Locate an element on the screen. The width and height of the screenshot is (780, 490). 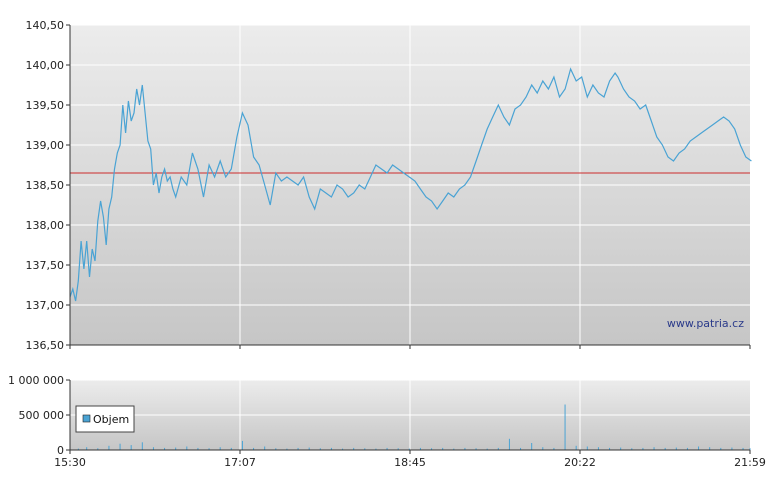
price-y-tick-label: 136,50 is located at coordinates (45, 345).